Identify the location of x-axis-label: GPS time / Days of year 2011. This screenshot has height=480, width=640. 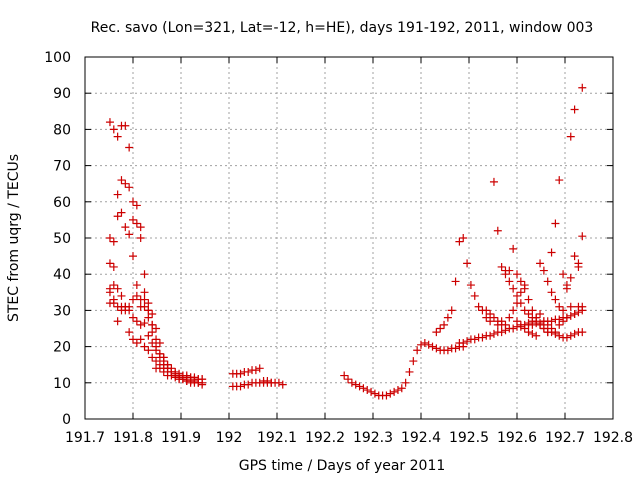
(342, 466).